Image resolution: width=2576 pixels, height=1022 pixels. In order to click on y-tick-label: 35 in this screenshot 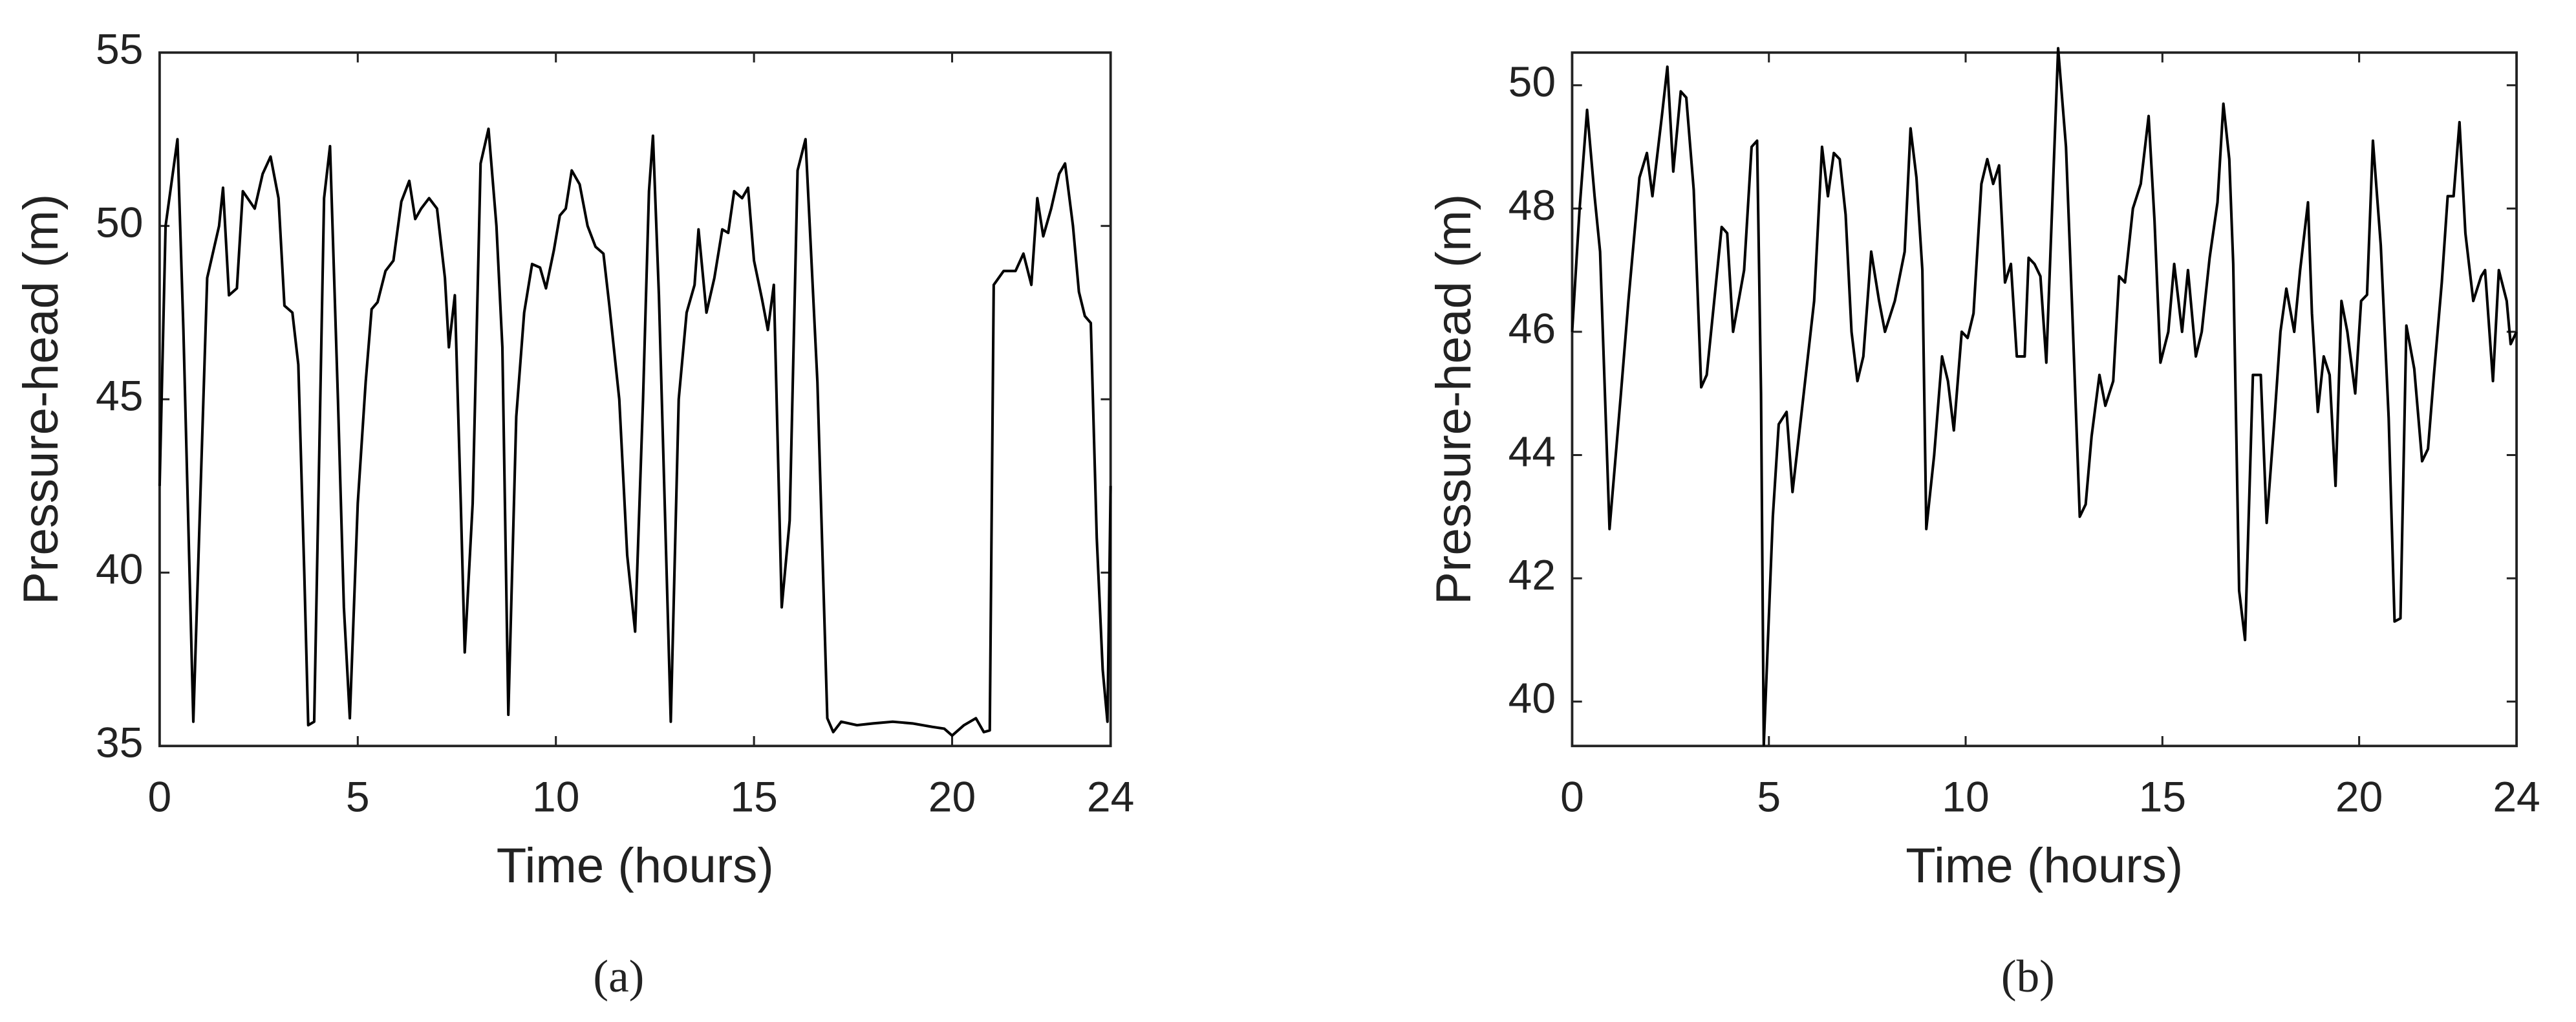, I will do `click(119, 742)`.